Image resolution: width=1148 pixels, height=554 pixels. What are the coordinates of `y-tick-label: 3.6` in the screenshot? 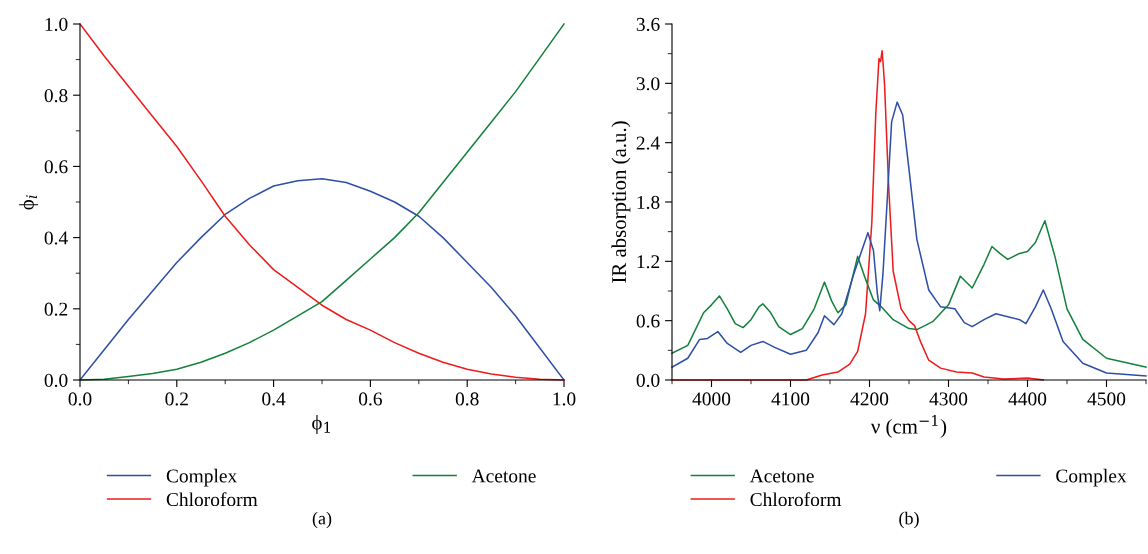 It's located at (648, 24).